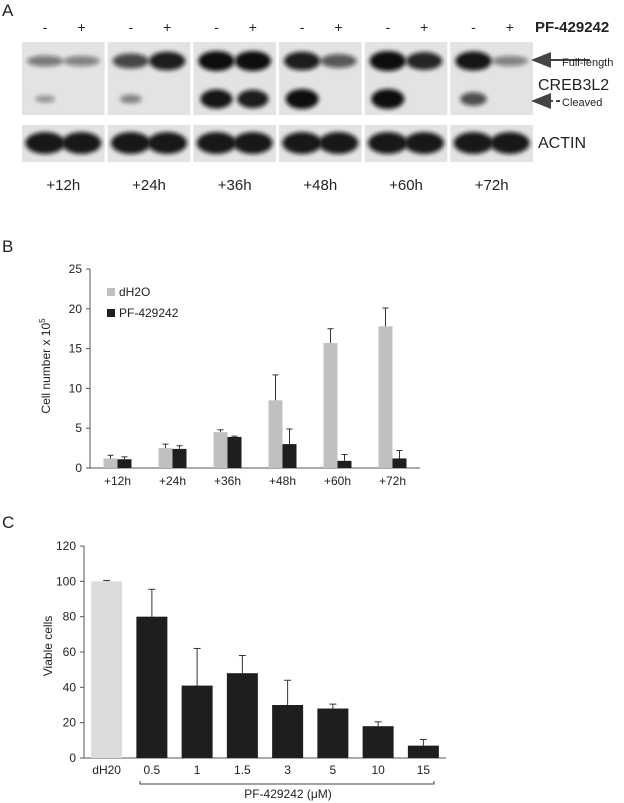  I want to click on blot-time-label: +12h, so click(63, 185).